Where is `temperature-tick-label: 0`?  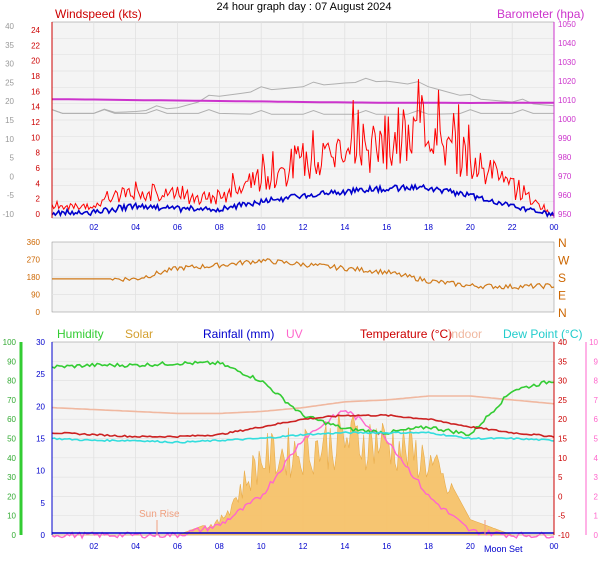
temperature-tick-label: 0 is located at coordinates (560, 496).